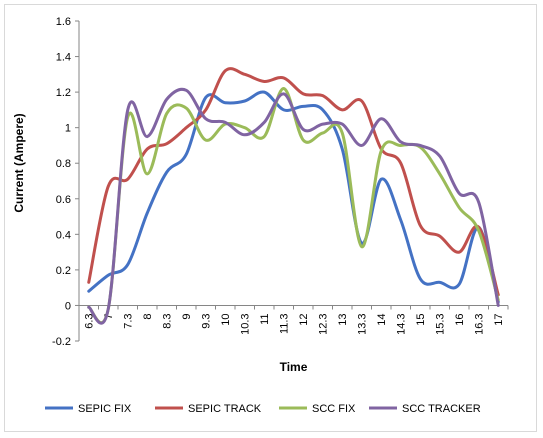  What do you see at coordinates (441, 409) in the screenshot?
I see `legend-label-scc-tracker: SCC TRACKER` at bounding box center [441, 409].